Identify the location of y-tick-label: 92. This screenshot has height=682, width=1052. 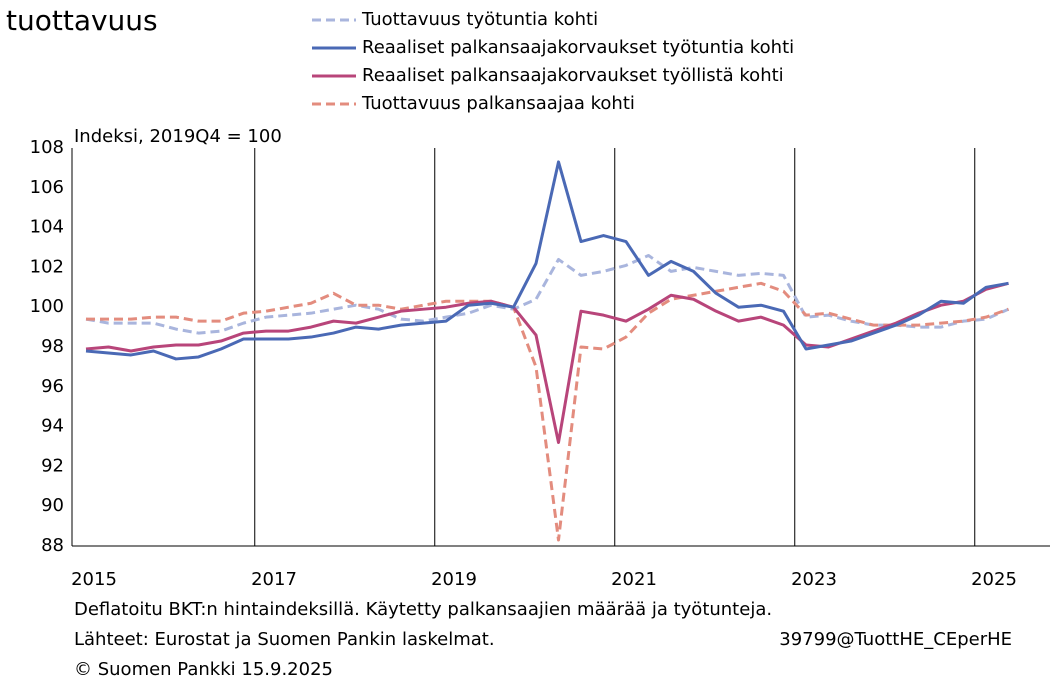
(52, 465).